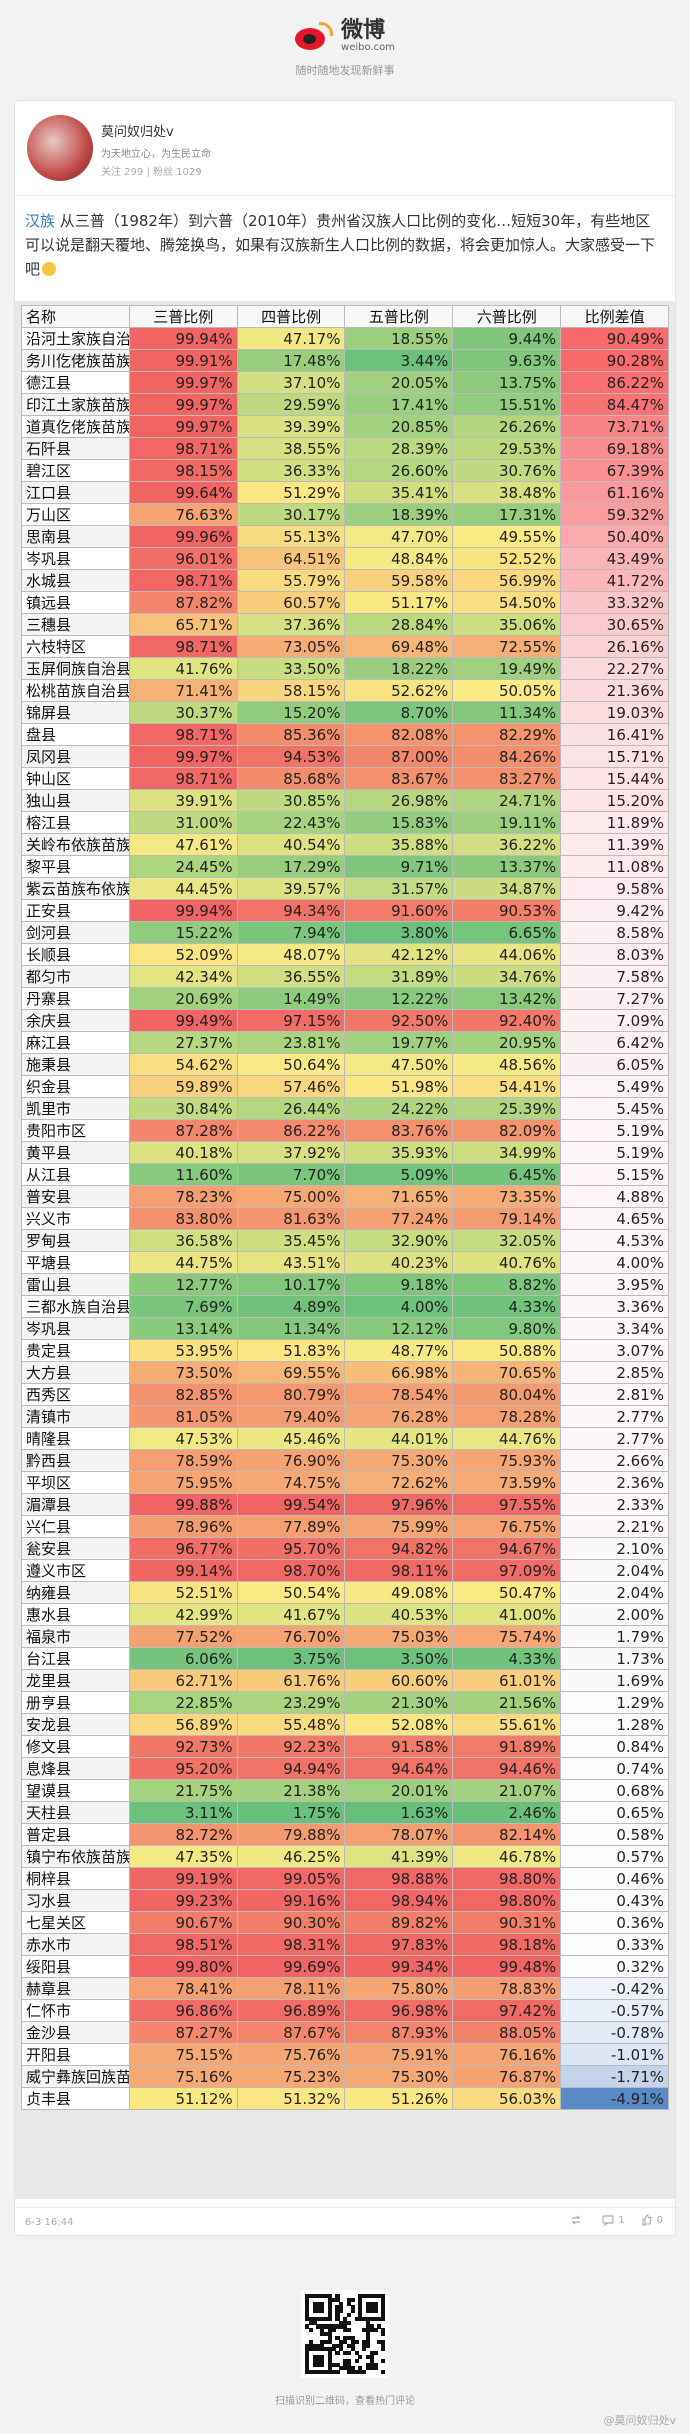 This screenshot has height=2434, width=690. Describe the element at coordinates (183, 1130) in the screenshot. I see `cell-ratio: 87.28%` at that location.